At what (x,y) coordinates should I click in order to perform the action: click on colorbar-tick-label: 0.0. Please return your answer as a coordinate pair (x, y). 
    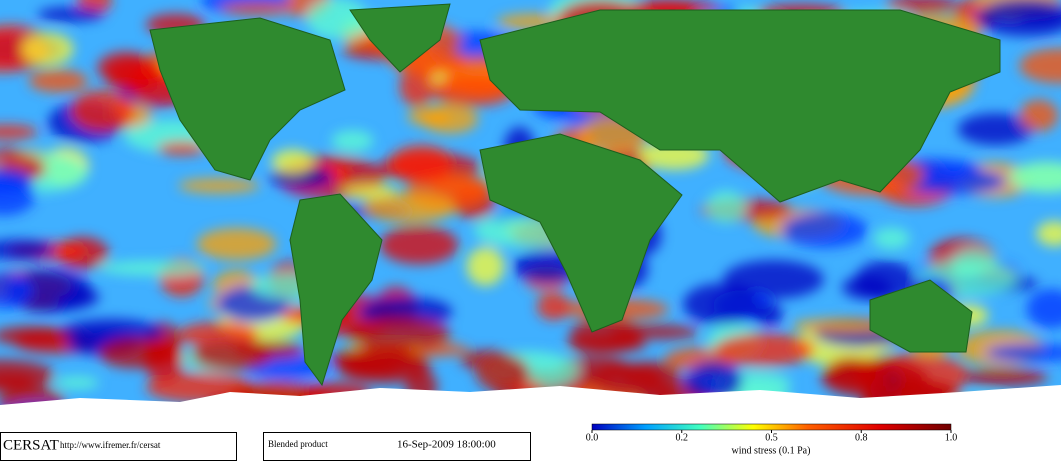
    Looking at the image, I should click on (592, 437).